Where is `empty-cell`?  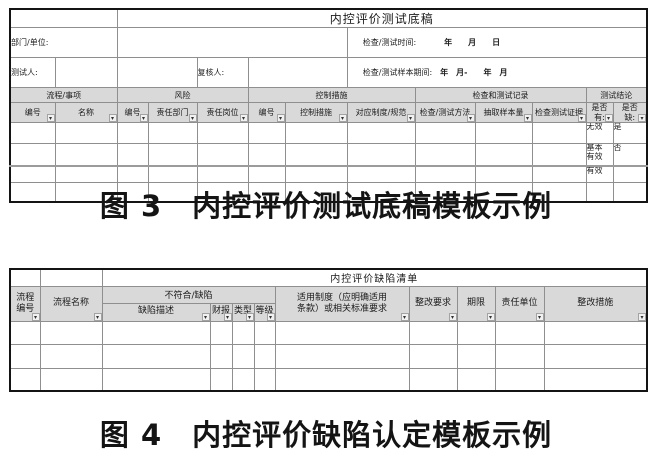
empty-cell is located at coordinates (157, 72).